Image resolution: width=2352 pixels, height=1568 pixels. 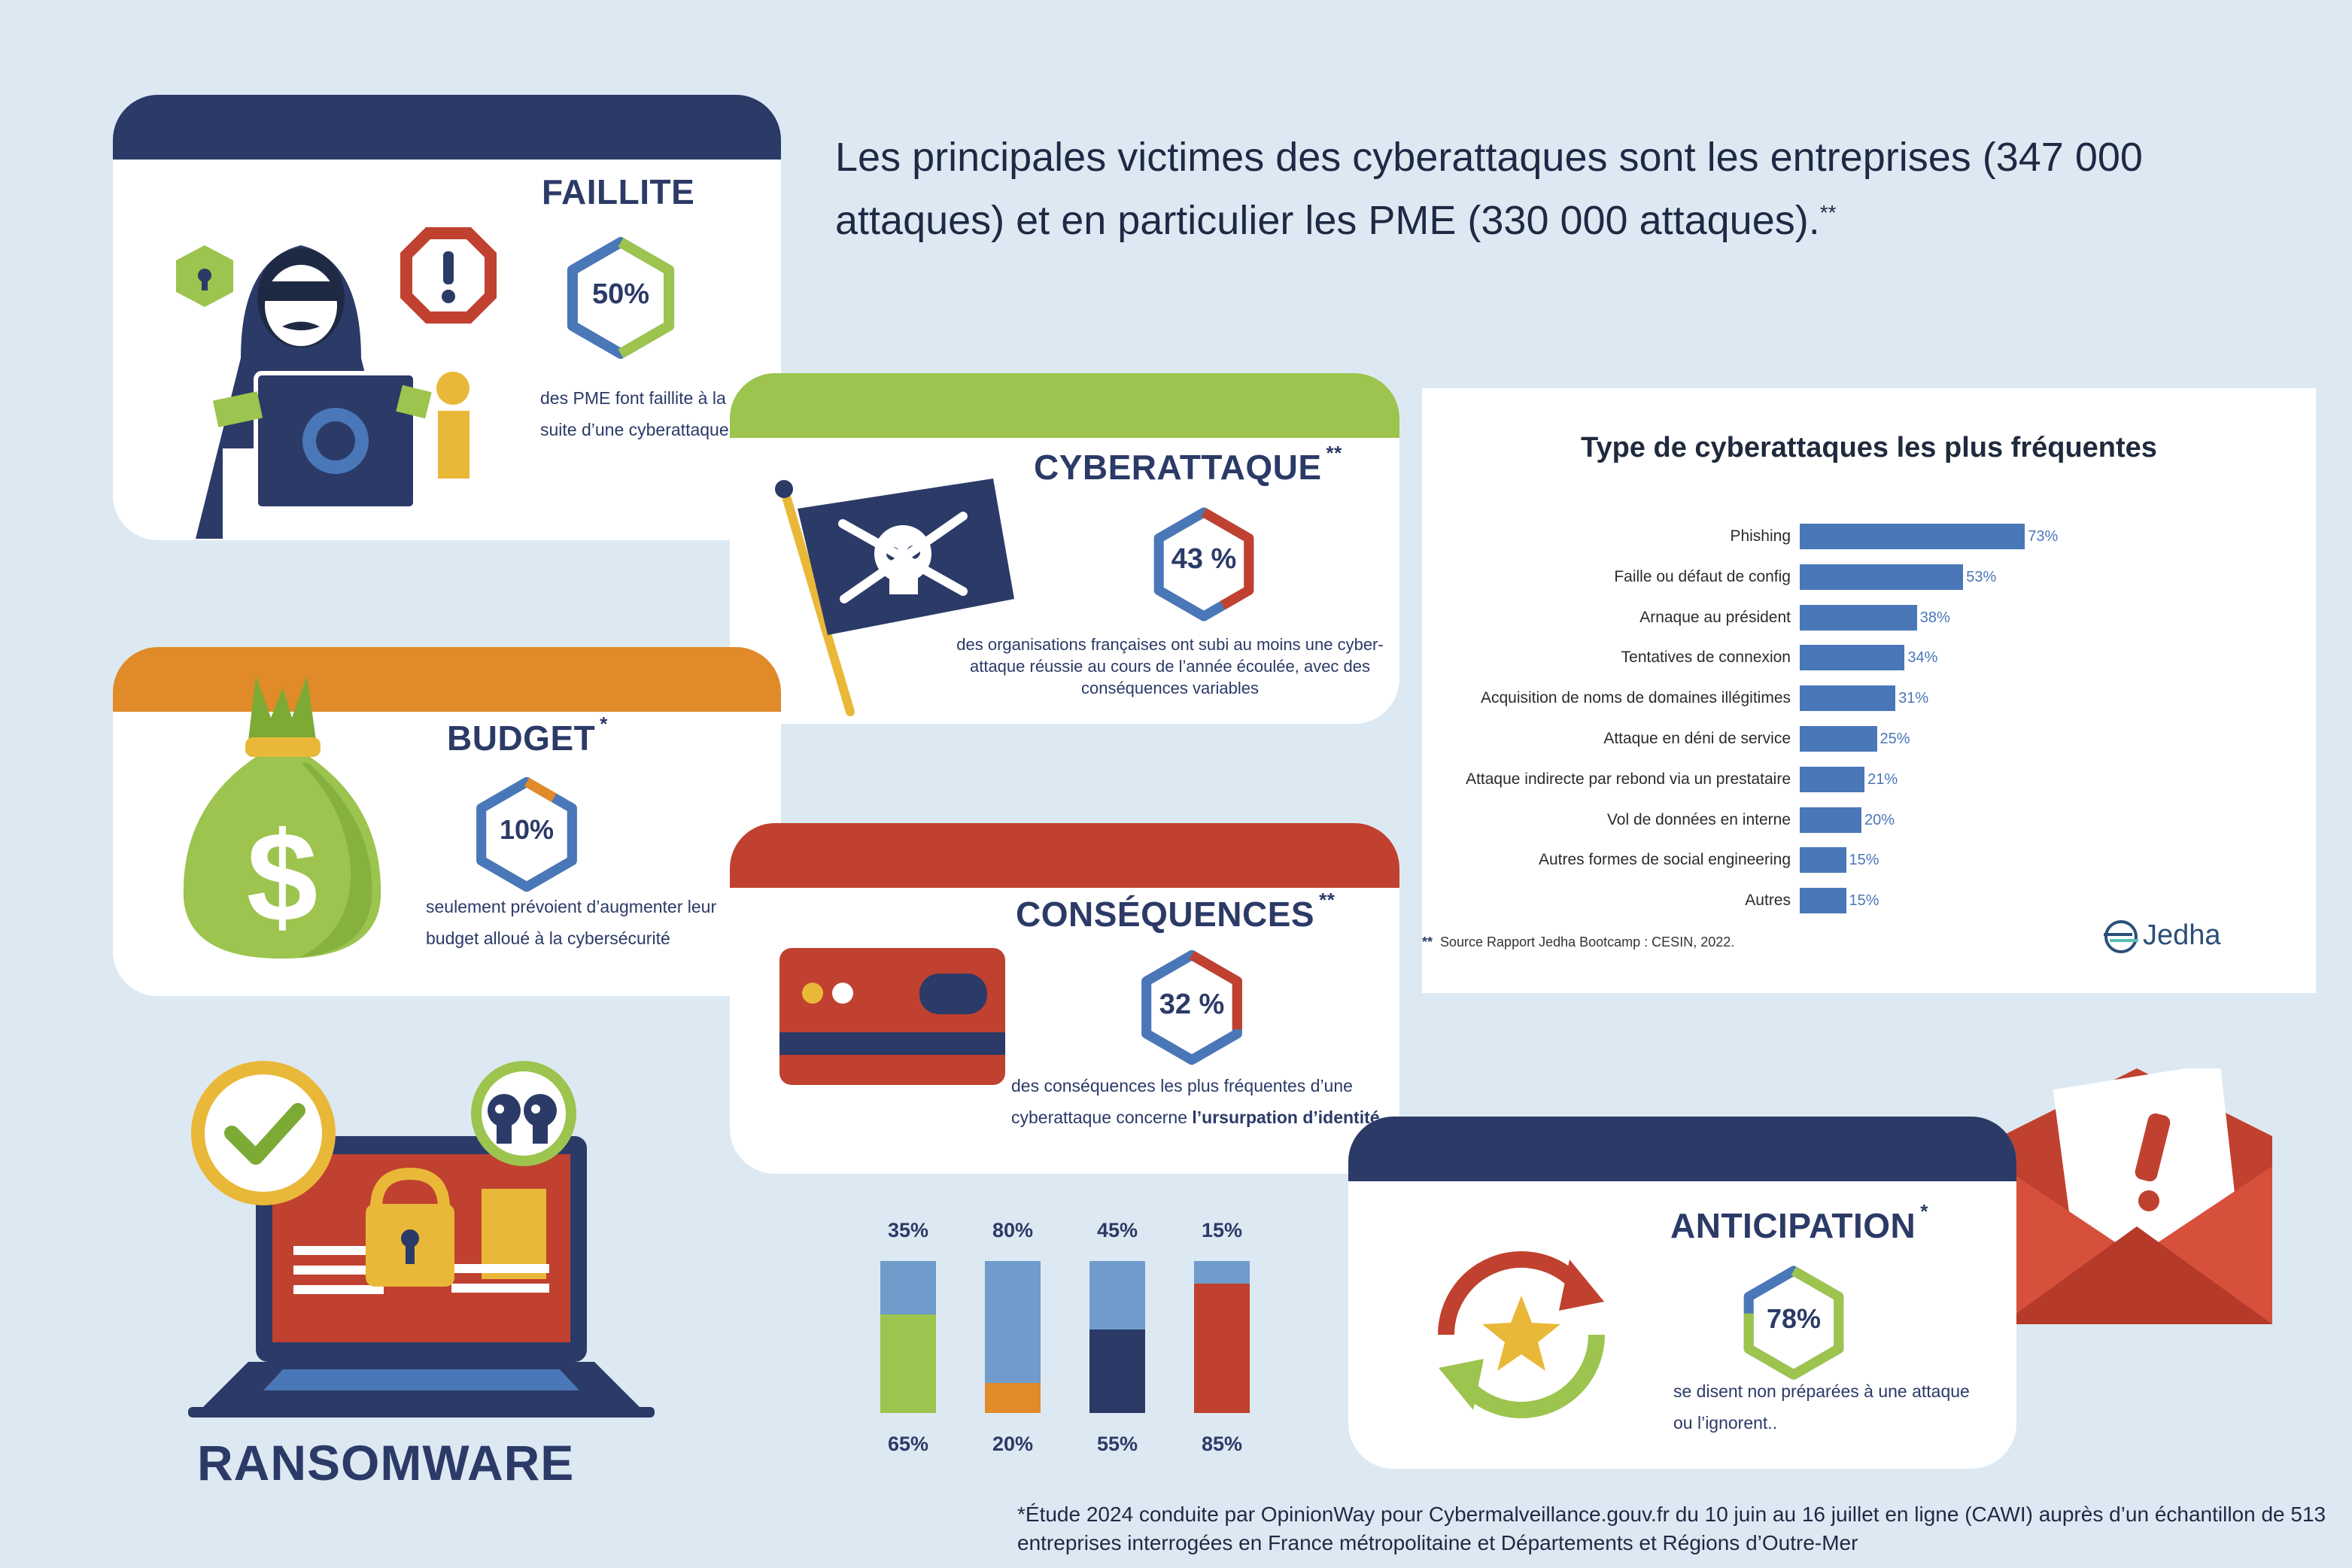 I want to click on bar-category-label: Arnaque au président, so click(x=1715, y=617).